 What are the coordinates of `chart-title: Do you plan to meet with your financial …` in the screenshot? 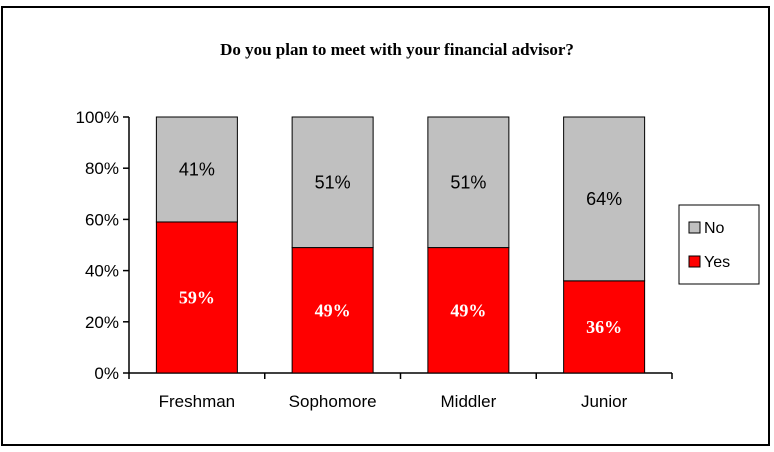 It's located at (397, 49).